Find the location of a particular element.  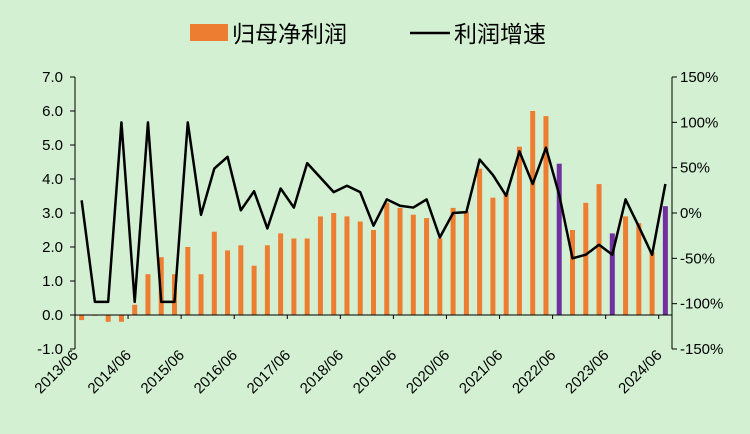

left-tick-label-4: 3.0 is located at coordinates (52, 213).